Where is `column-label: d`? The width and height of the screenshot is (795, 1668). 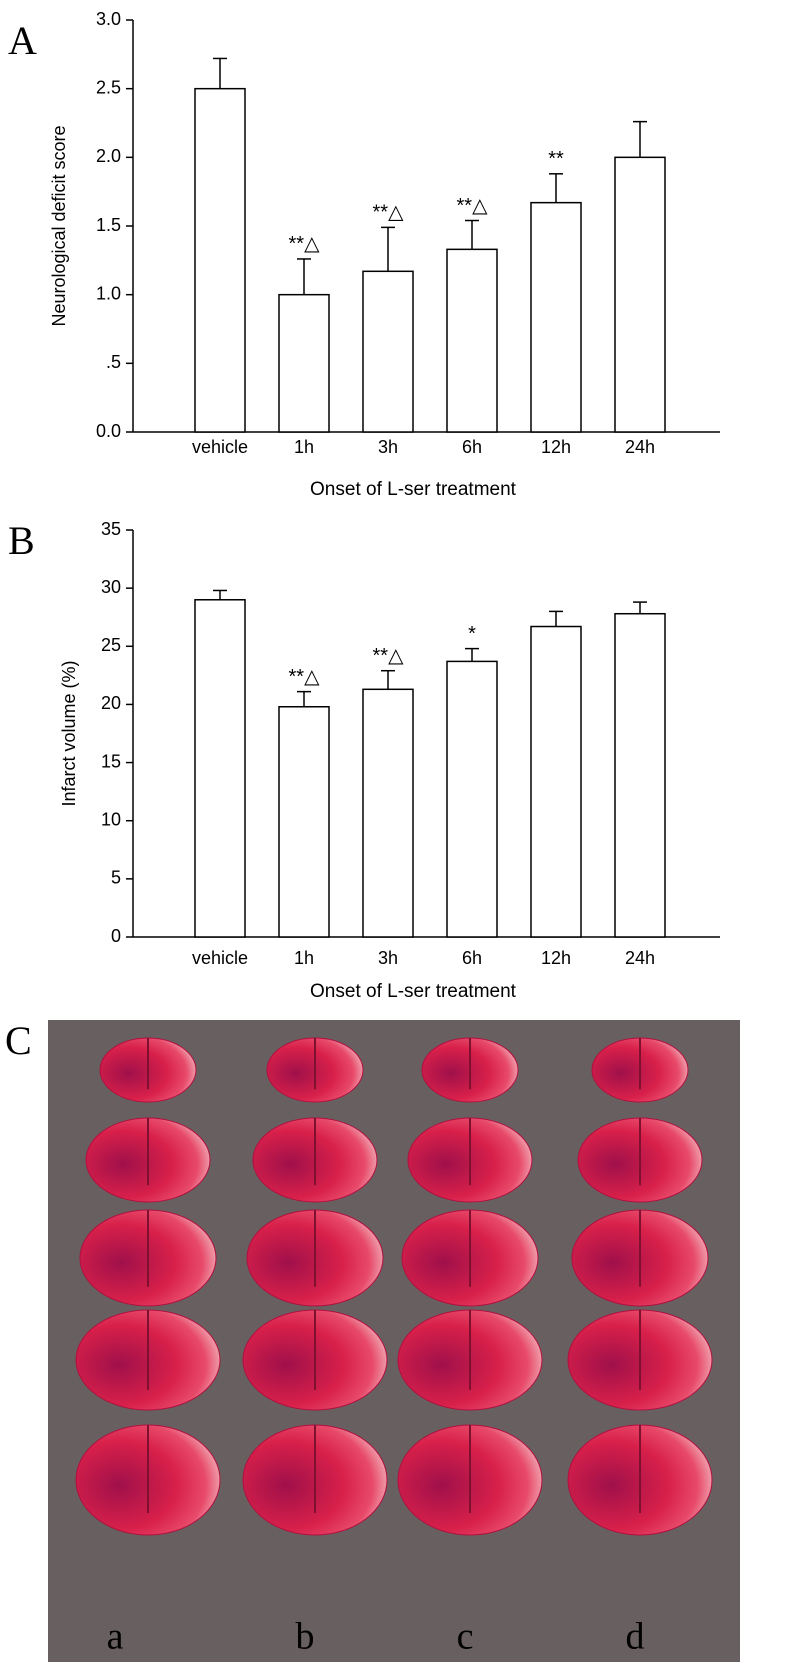 column-label: d is located at coordinates (635, 1637).